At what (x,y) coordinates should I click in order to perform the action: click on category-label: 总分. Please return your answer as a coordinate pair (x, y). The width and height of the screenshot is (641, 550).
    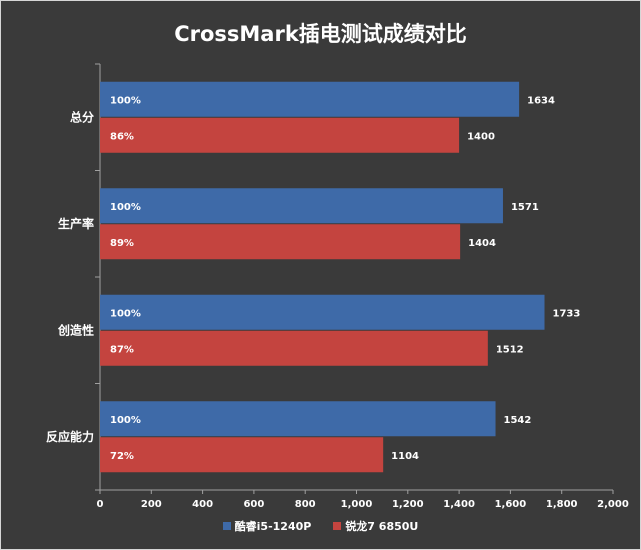
    Looking at the image, I should click on (82, 116).